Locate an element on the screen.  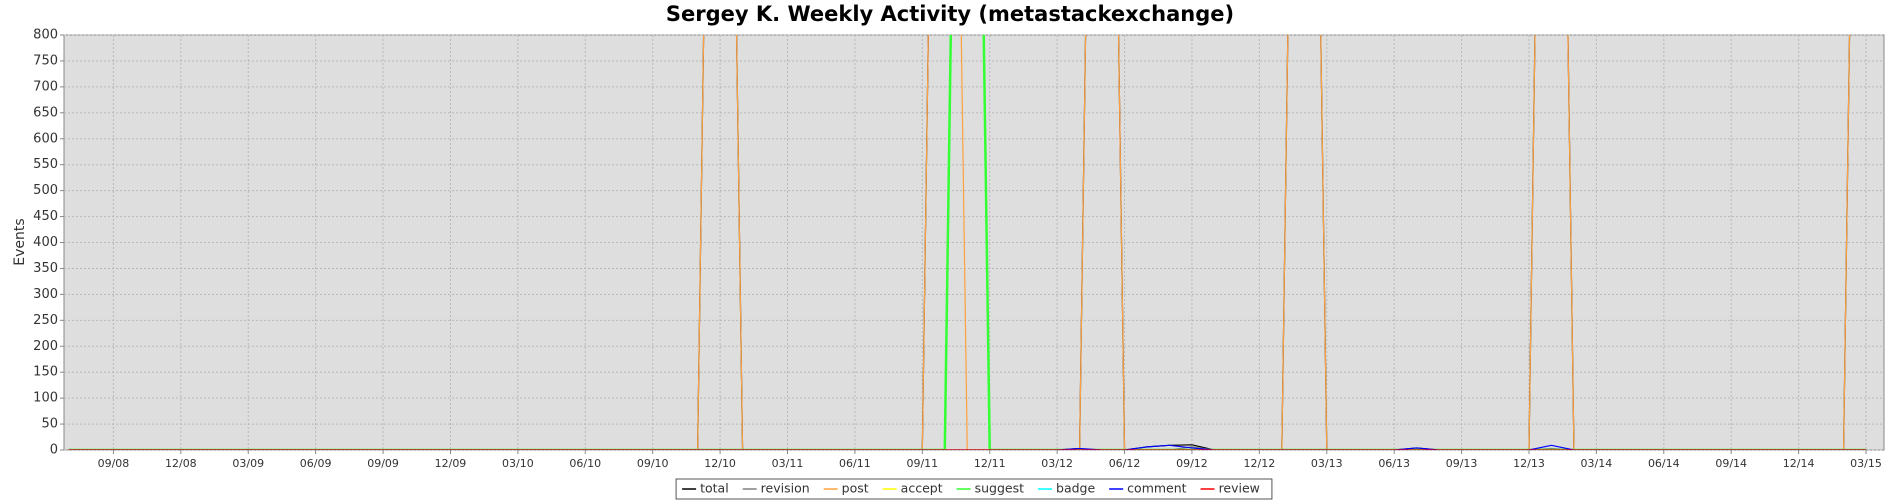
x-tick-label: 12/13 is located at coordinates (1529, 463).